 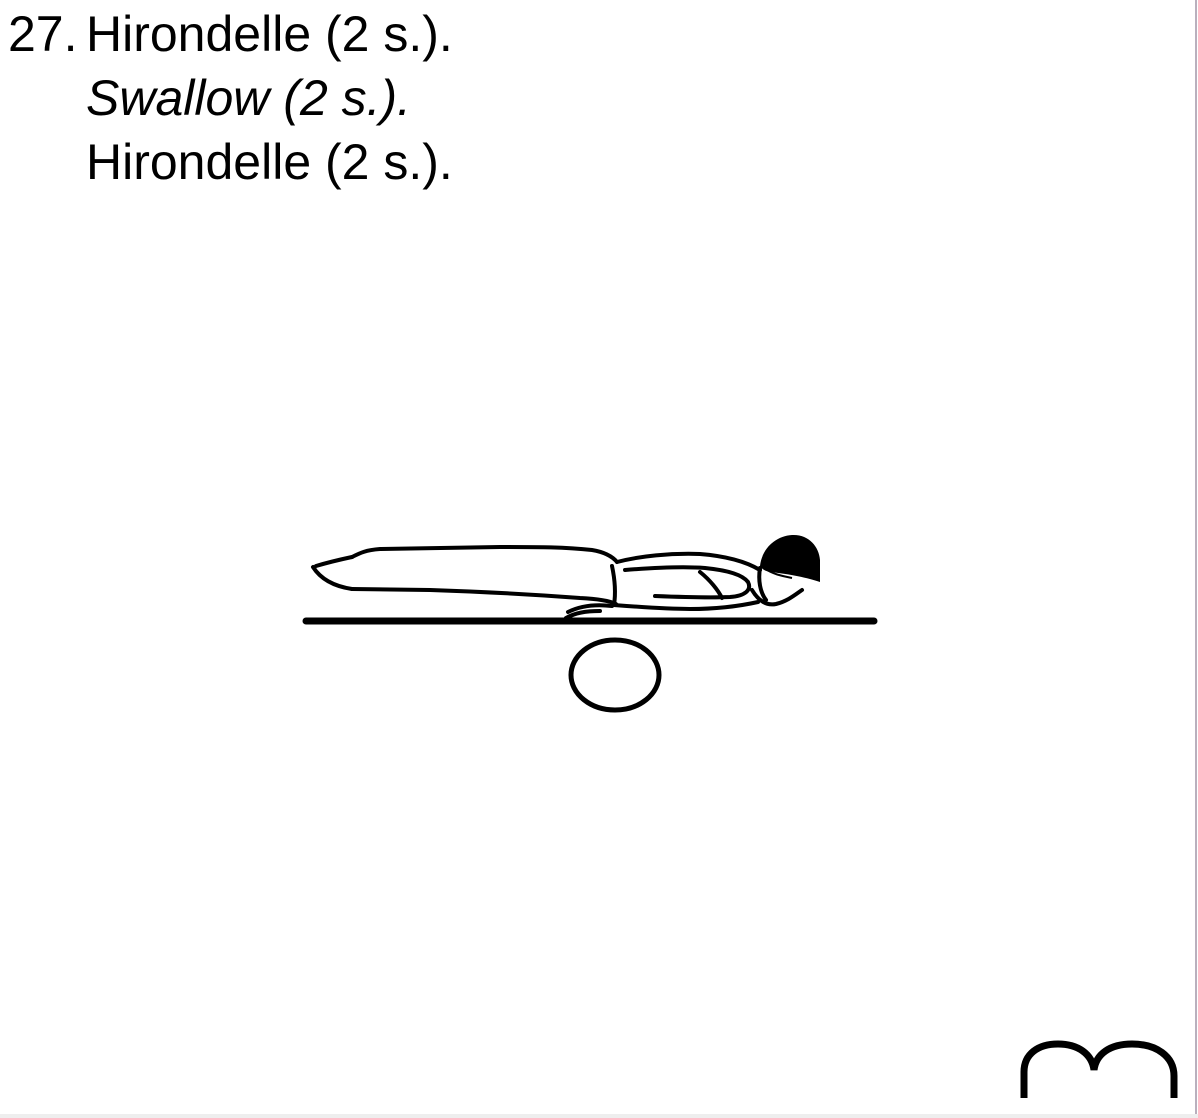 I want to click on caption-line-french: 27. Hirondelle (2 s.)., so click(x=230, y=34).